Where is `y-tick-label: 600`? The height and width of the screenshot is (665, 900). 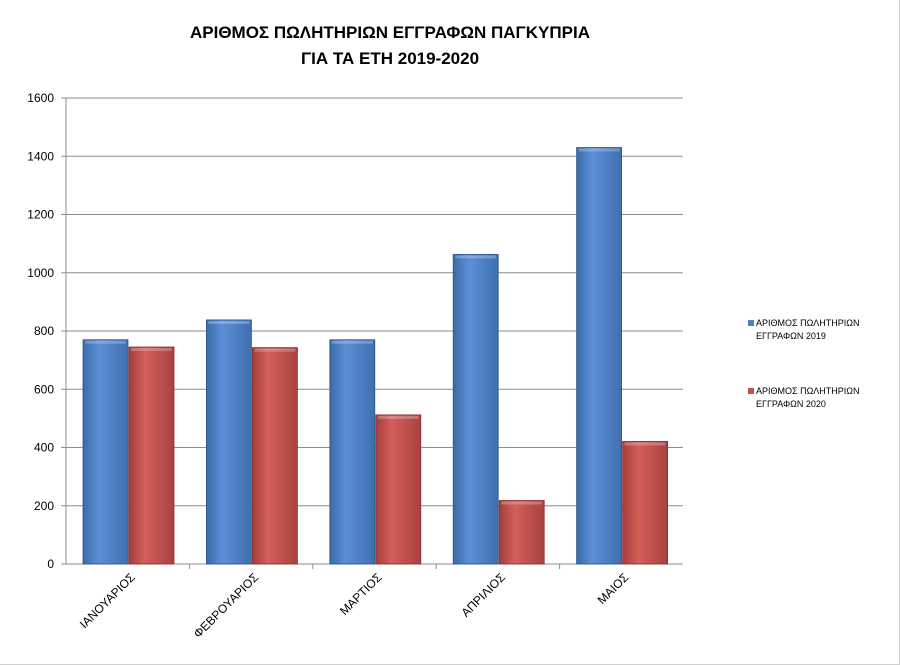
y-tick-label: 600 is located at coordinates (44, 389).